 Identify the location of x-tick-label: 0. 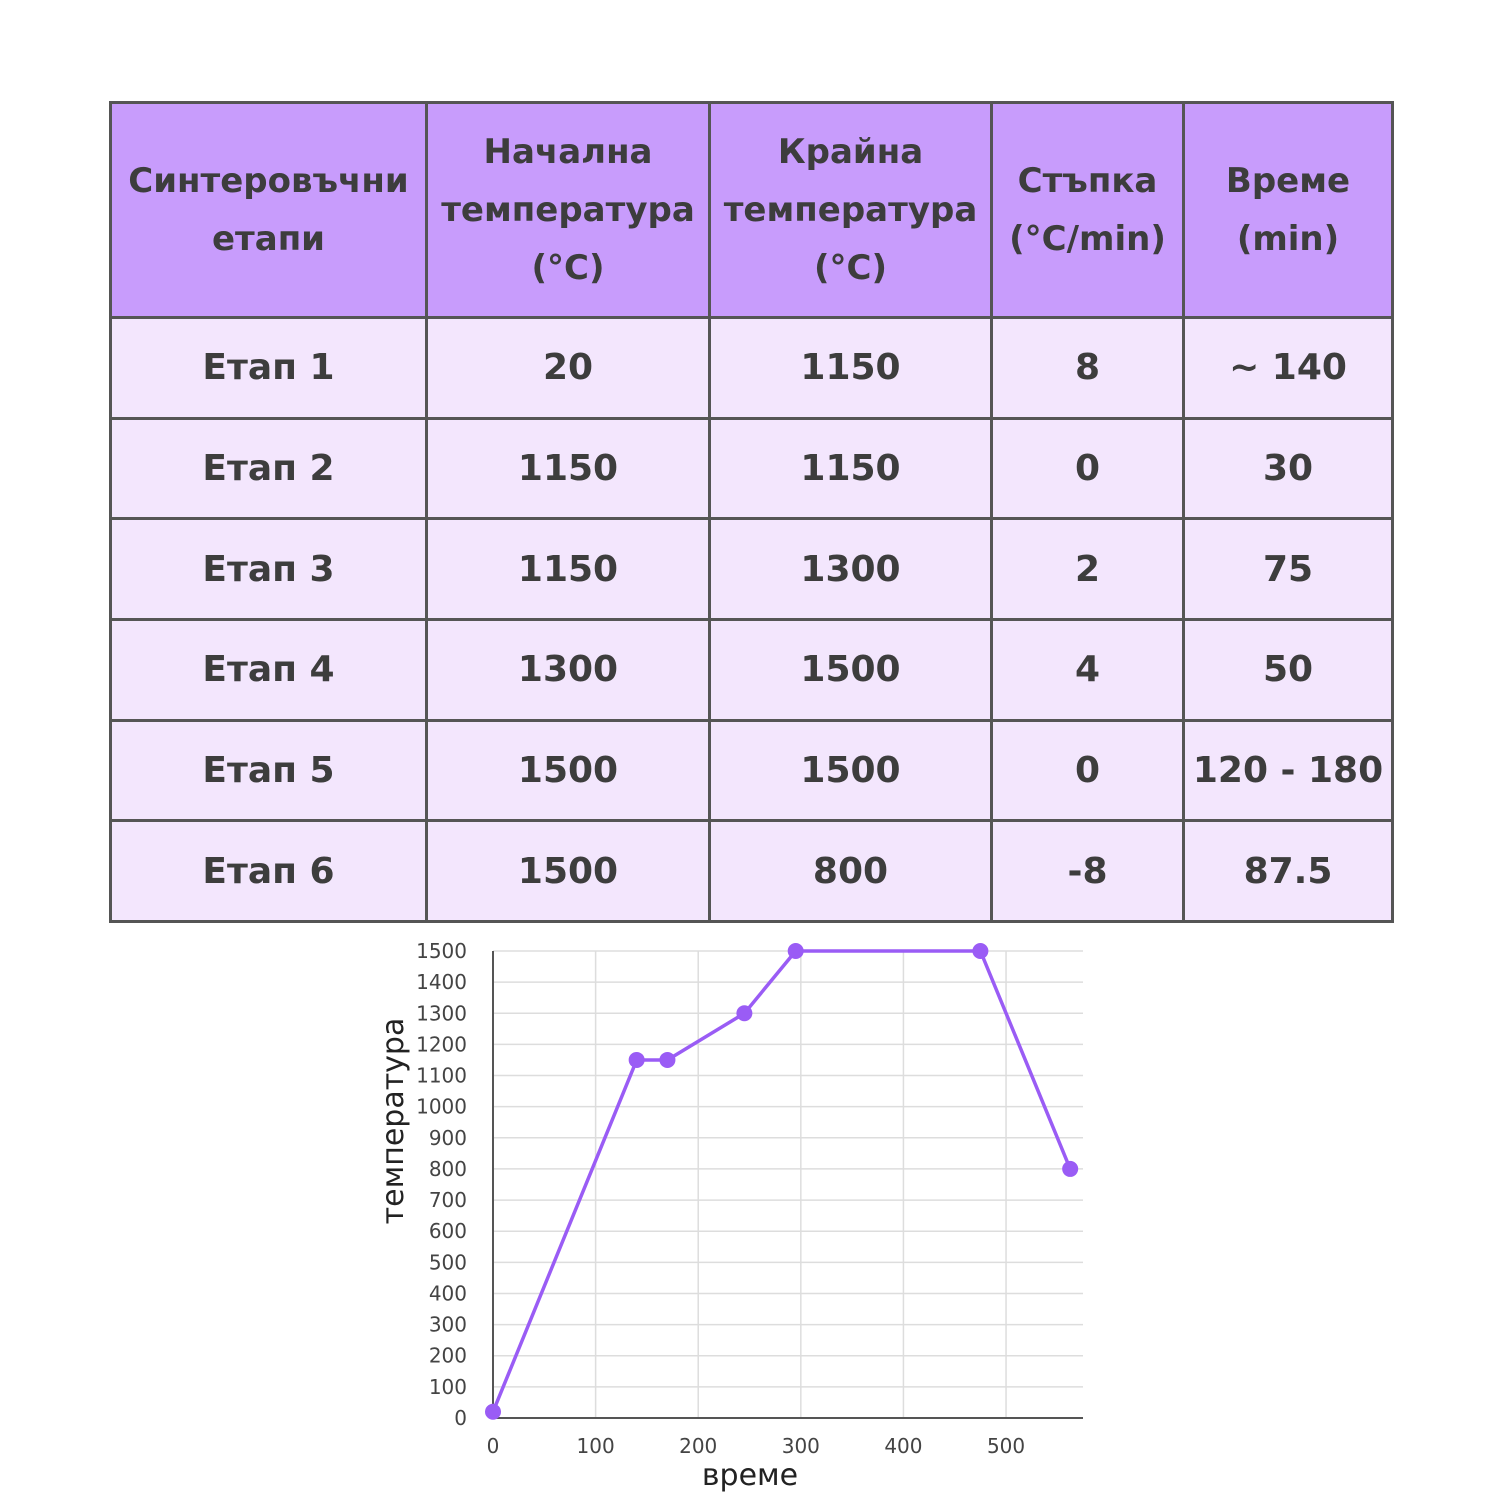
(493, 1446).